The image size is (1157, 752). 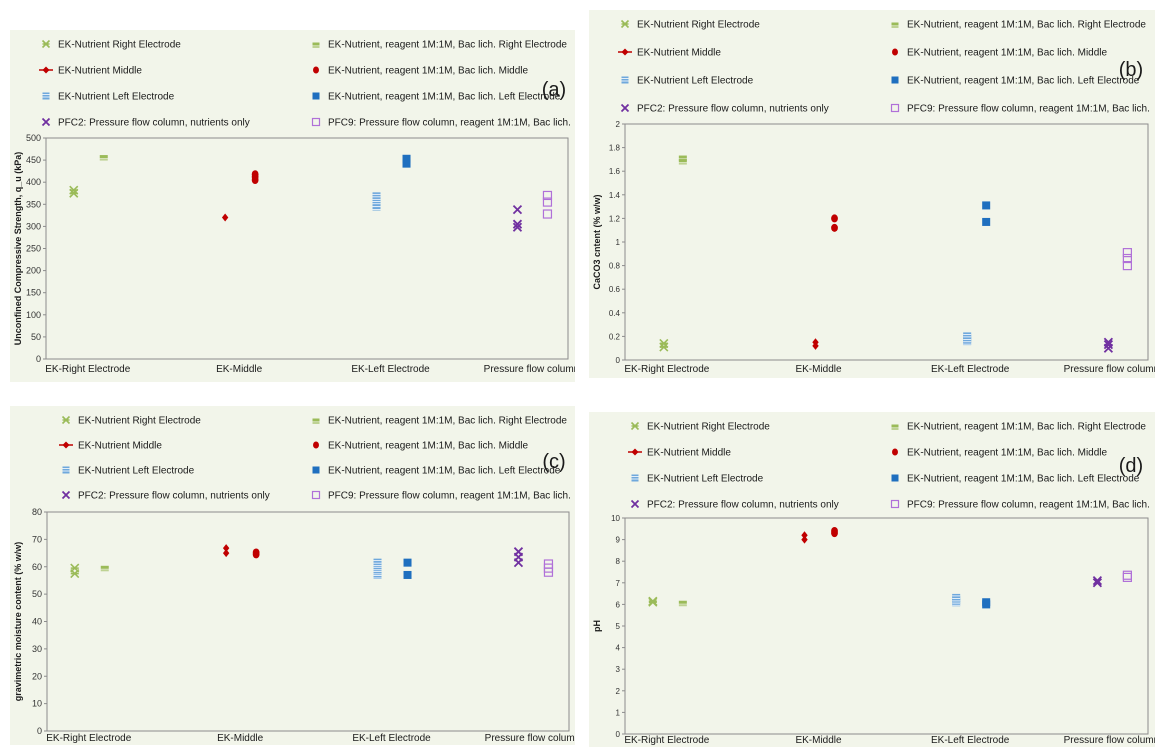 I want to click on panel-label: (b), so click(x=1131, y=70).